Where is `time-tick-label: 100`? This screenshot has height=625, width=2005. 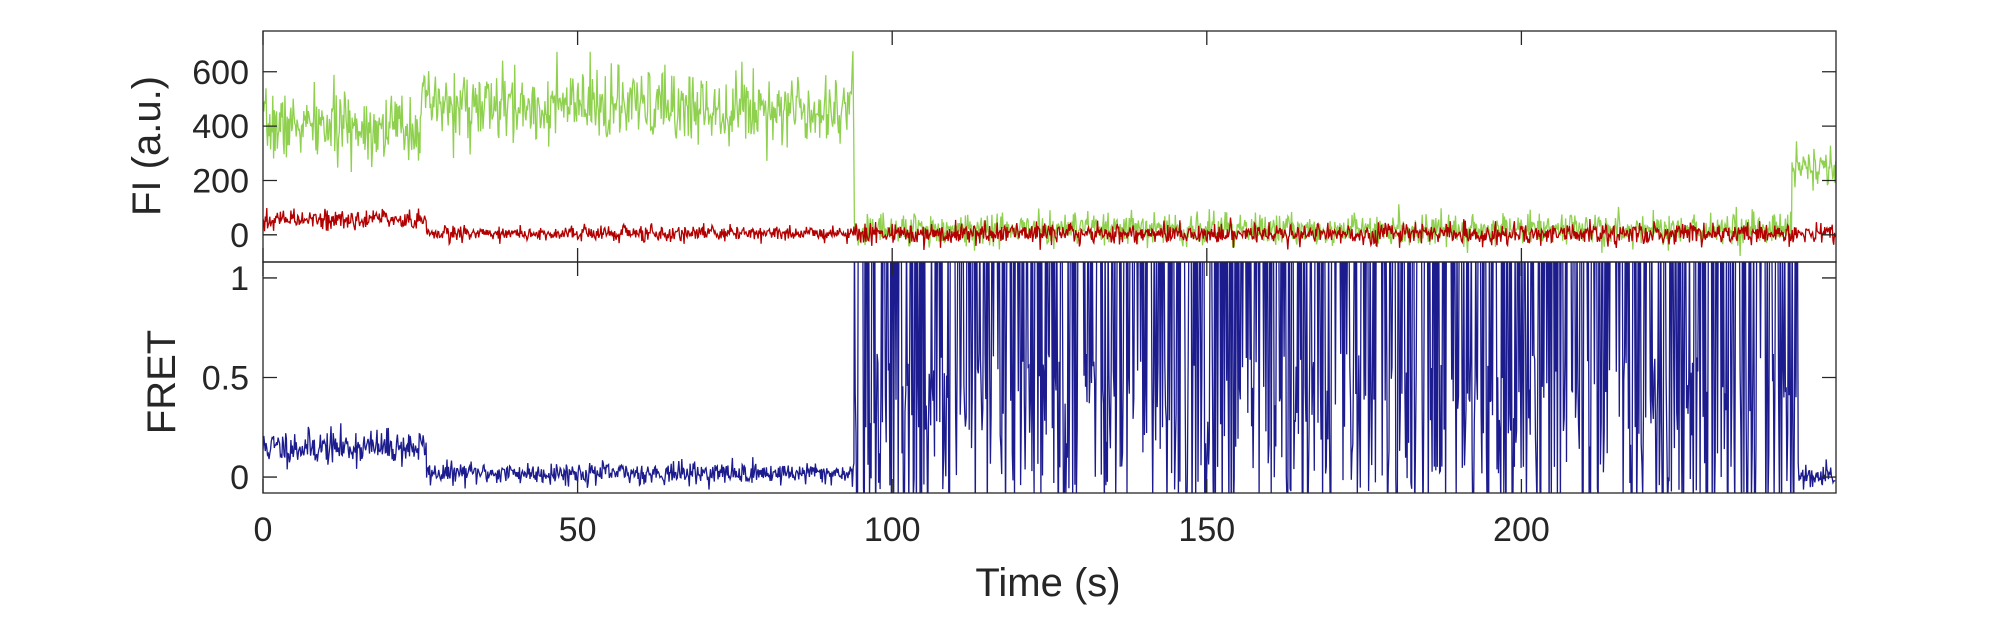
time-tick-label: 100 is located at coordinates (892, 530).